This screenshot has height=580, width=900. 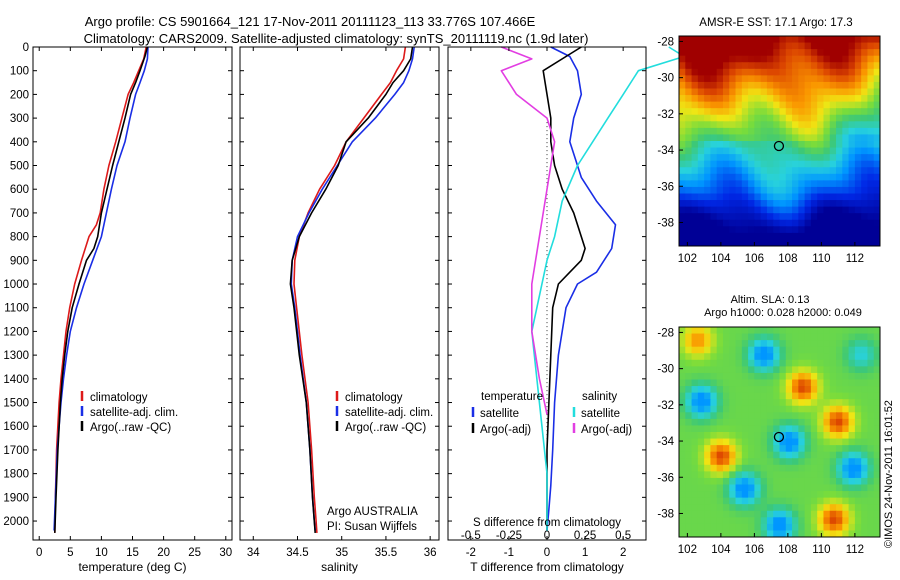 I want to click on x-tick-label: 20, so click(x=163, y=553).